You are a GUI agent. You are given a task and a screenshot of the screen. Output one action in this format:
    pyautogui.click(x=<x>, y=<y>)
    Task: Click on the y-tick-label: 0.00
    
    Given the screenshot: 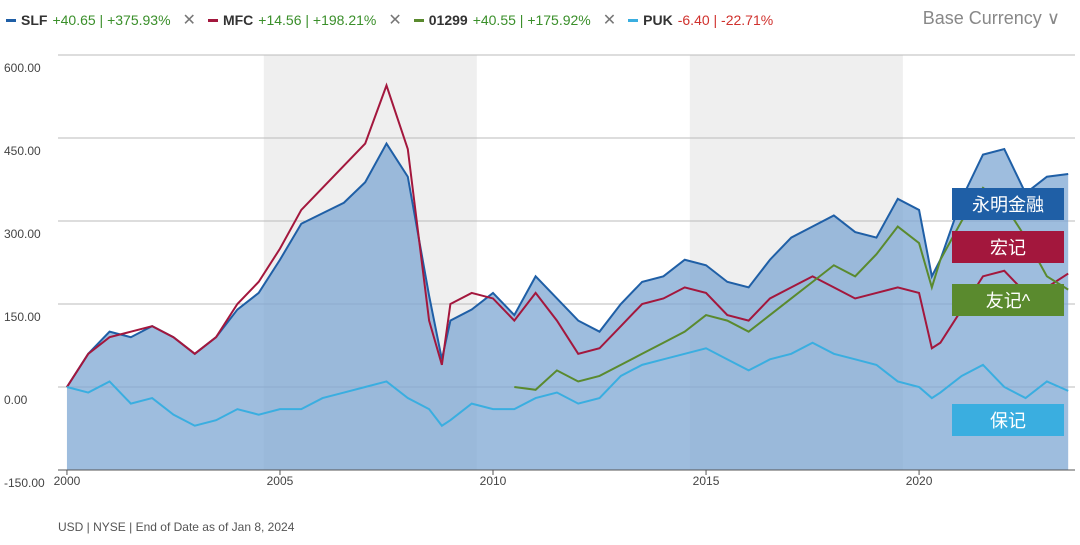 What is the action you would take?
    pyautogui.click(x=16, y=400)
    